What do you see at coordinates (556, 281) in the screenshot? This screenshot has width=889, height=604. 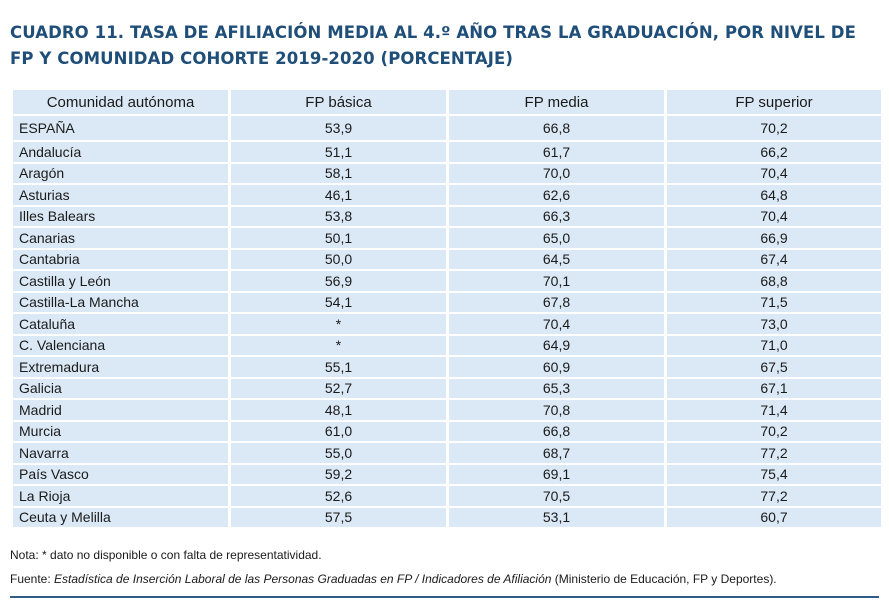 I see `cell-value: 70,1` at bounding box center [556, 281].